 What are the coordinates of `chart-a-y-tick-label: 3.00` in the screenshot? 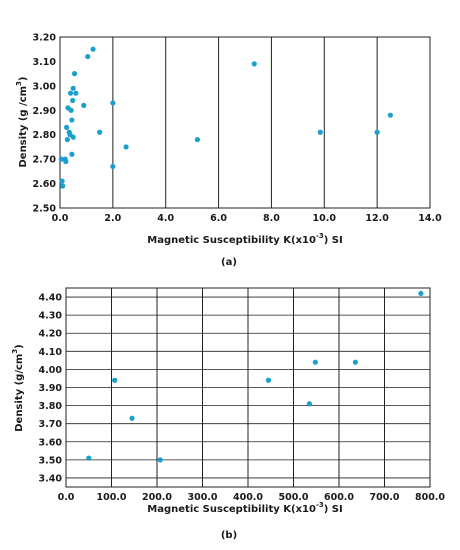 It's located at (45, 86).